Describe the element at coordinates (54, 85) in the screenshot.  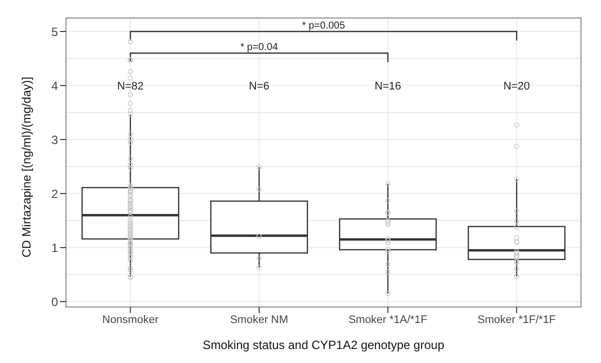
I see `y-tick-label: 4` at that location.